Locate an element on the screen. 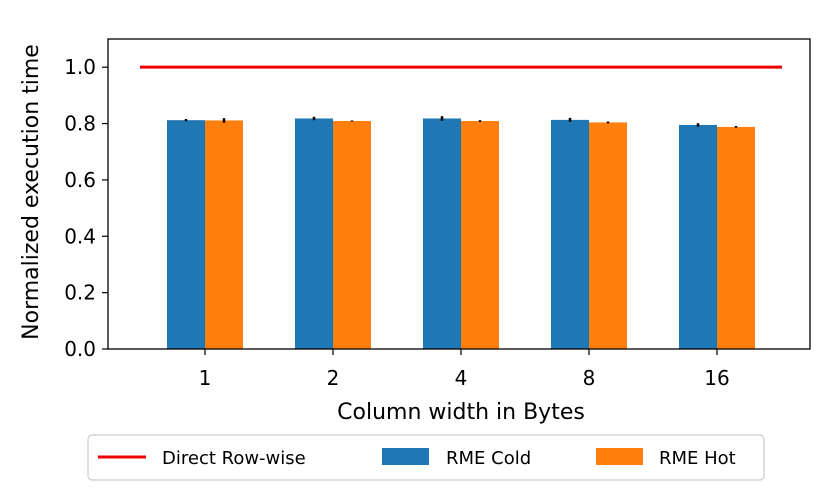 The image size is (830, 495). x-tick-label: 4 is located at coordinates (461, 378).